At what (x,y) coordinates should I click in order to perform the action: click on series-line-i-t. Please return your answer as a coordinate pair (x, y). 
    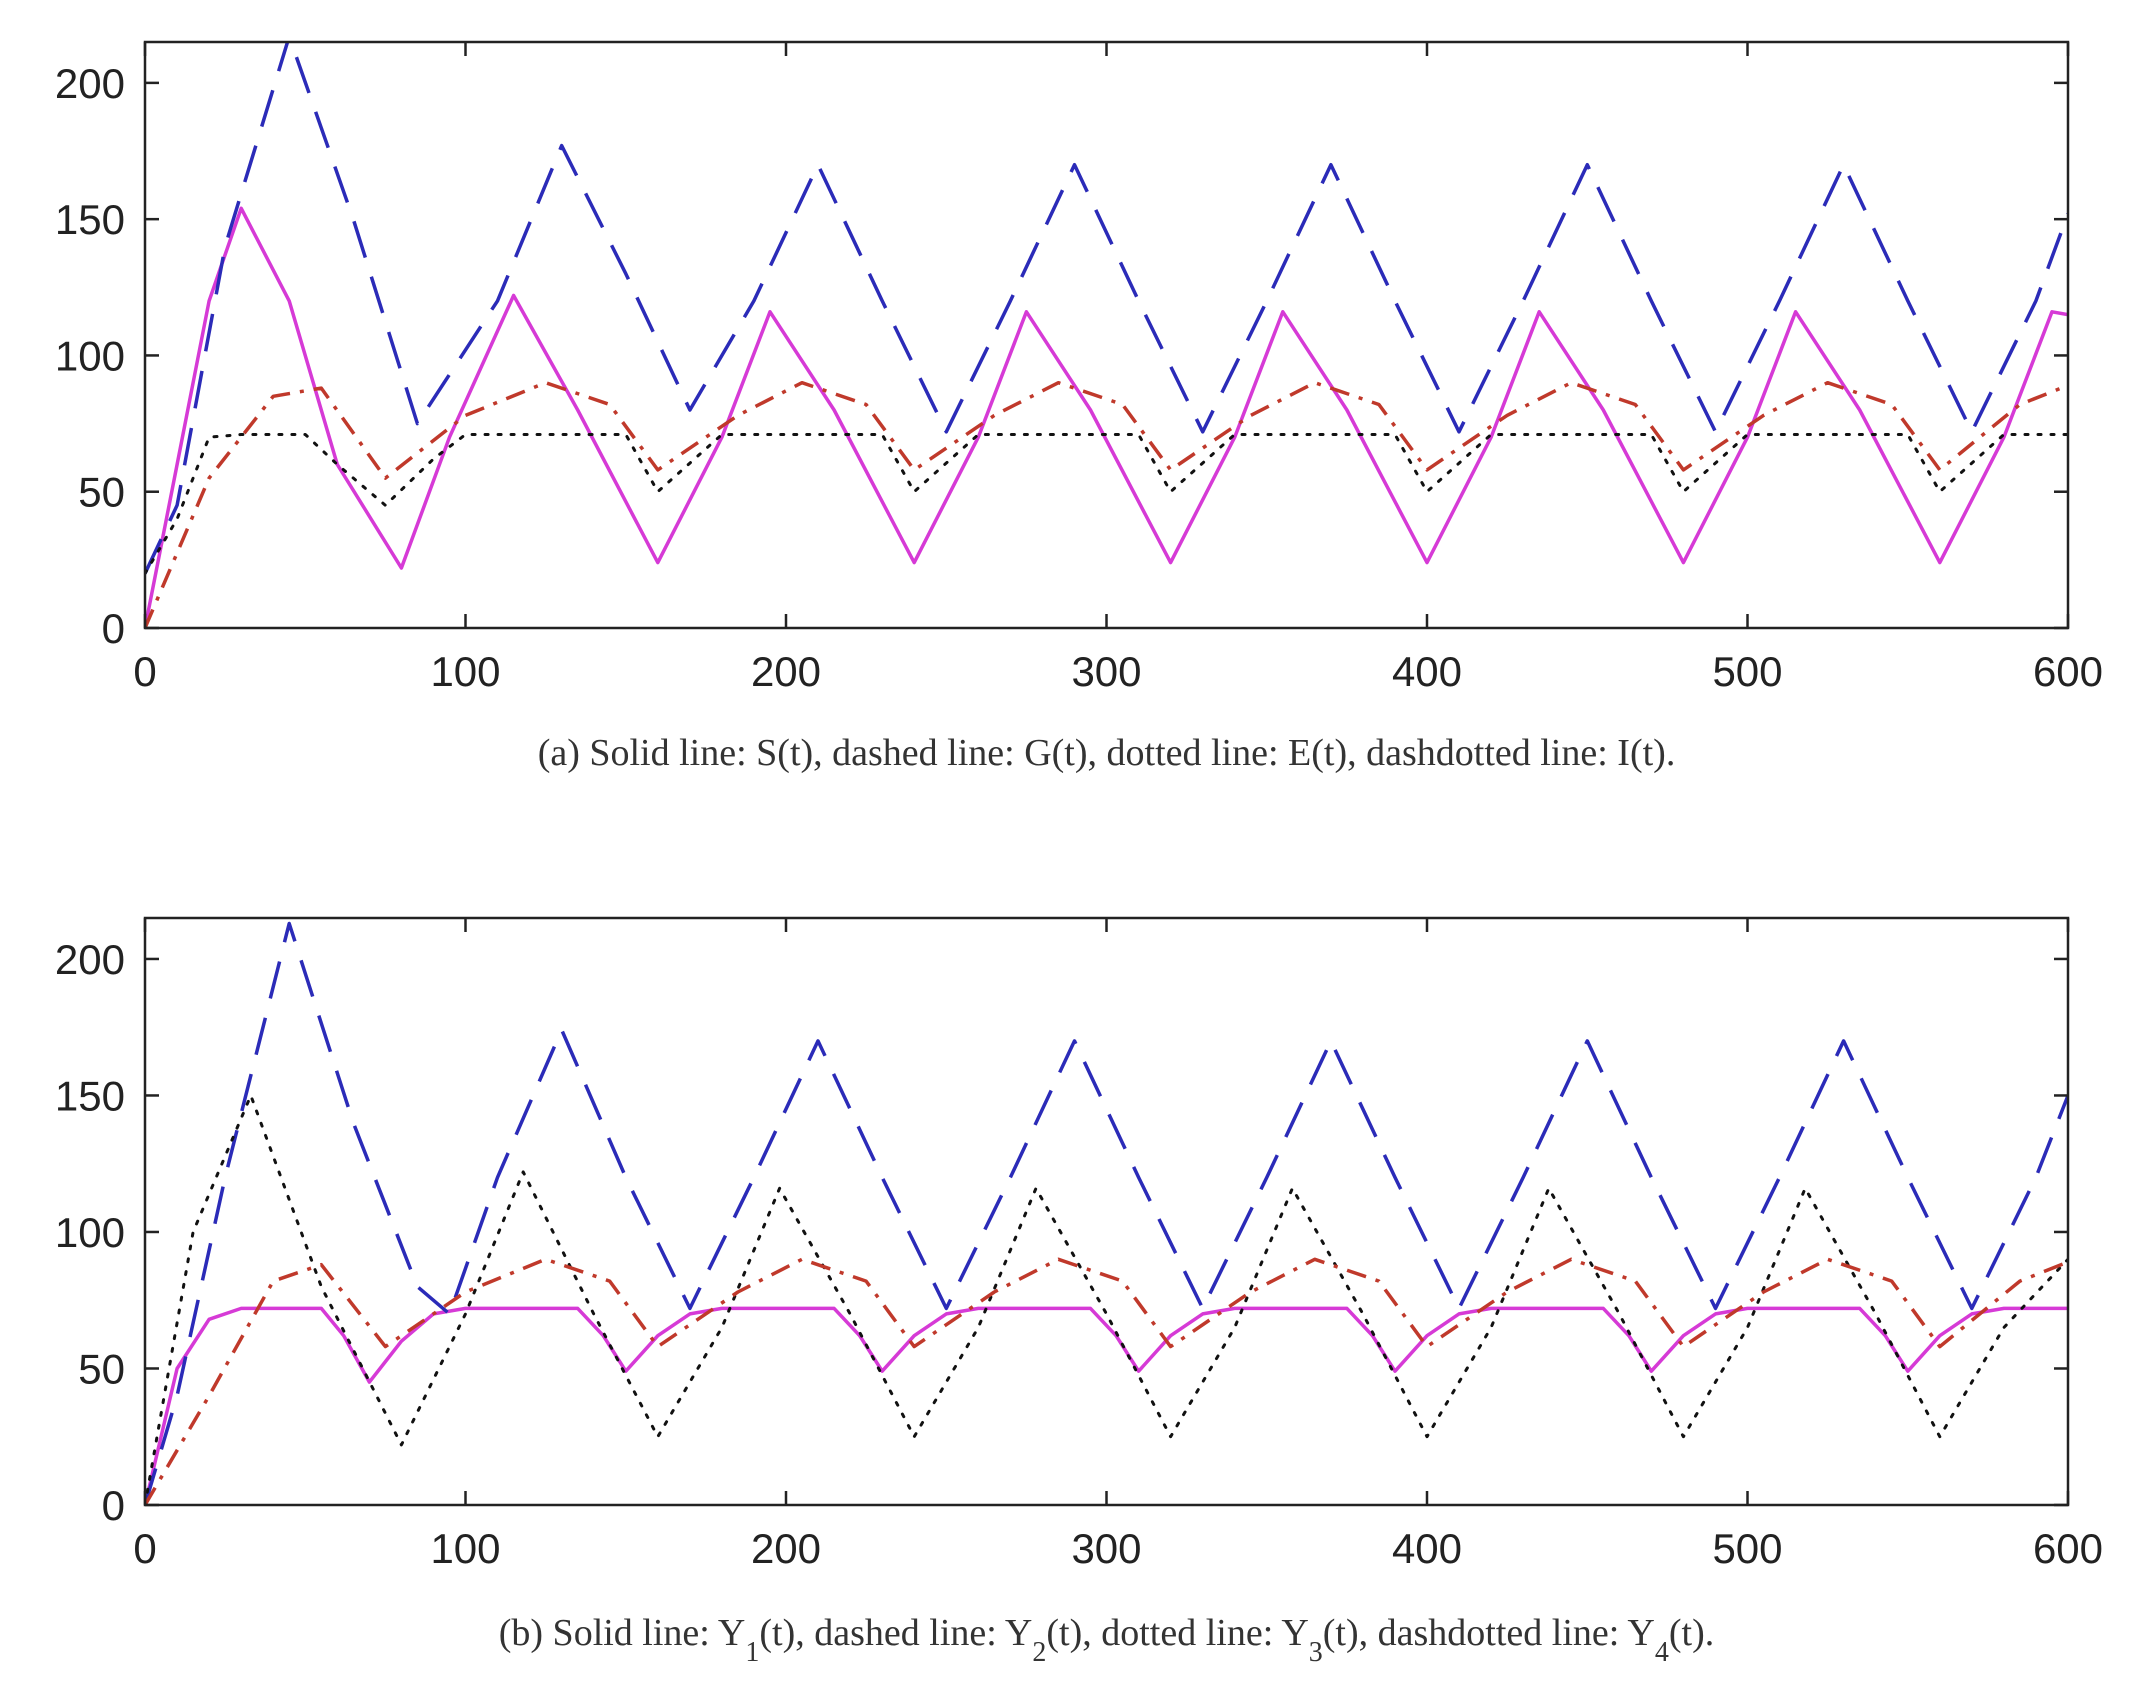
    Looking at the image, I should click on (1106, 504).